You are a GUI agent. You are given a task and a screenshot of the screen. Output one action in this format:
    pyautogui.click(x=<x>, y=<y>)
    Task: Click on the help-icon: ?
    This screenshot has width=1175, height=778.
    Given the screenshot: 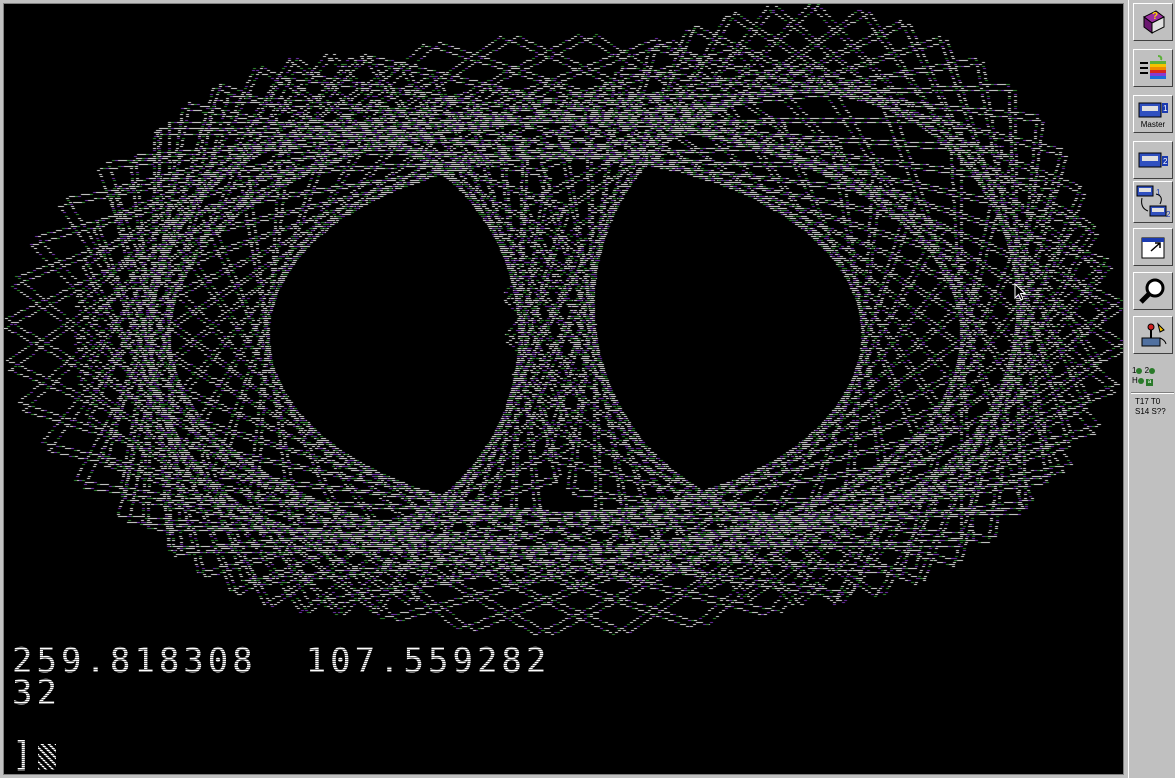 What is the action you would take?
    pyautogui.click(x=1154, y=22)
    